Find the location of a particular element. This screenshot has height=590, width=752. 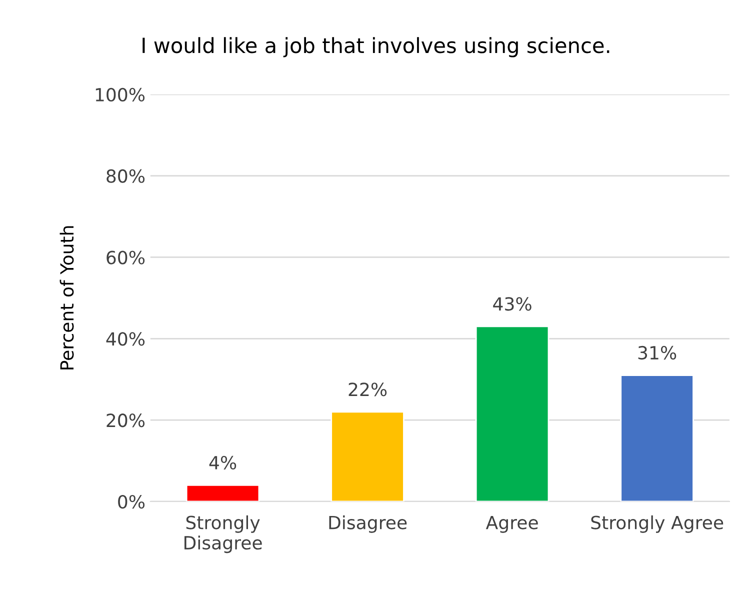

y-tick-label: 80% is located at coordinates (125, 176).